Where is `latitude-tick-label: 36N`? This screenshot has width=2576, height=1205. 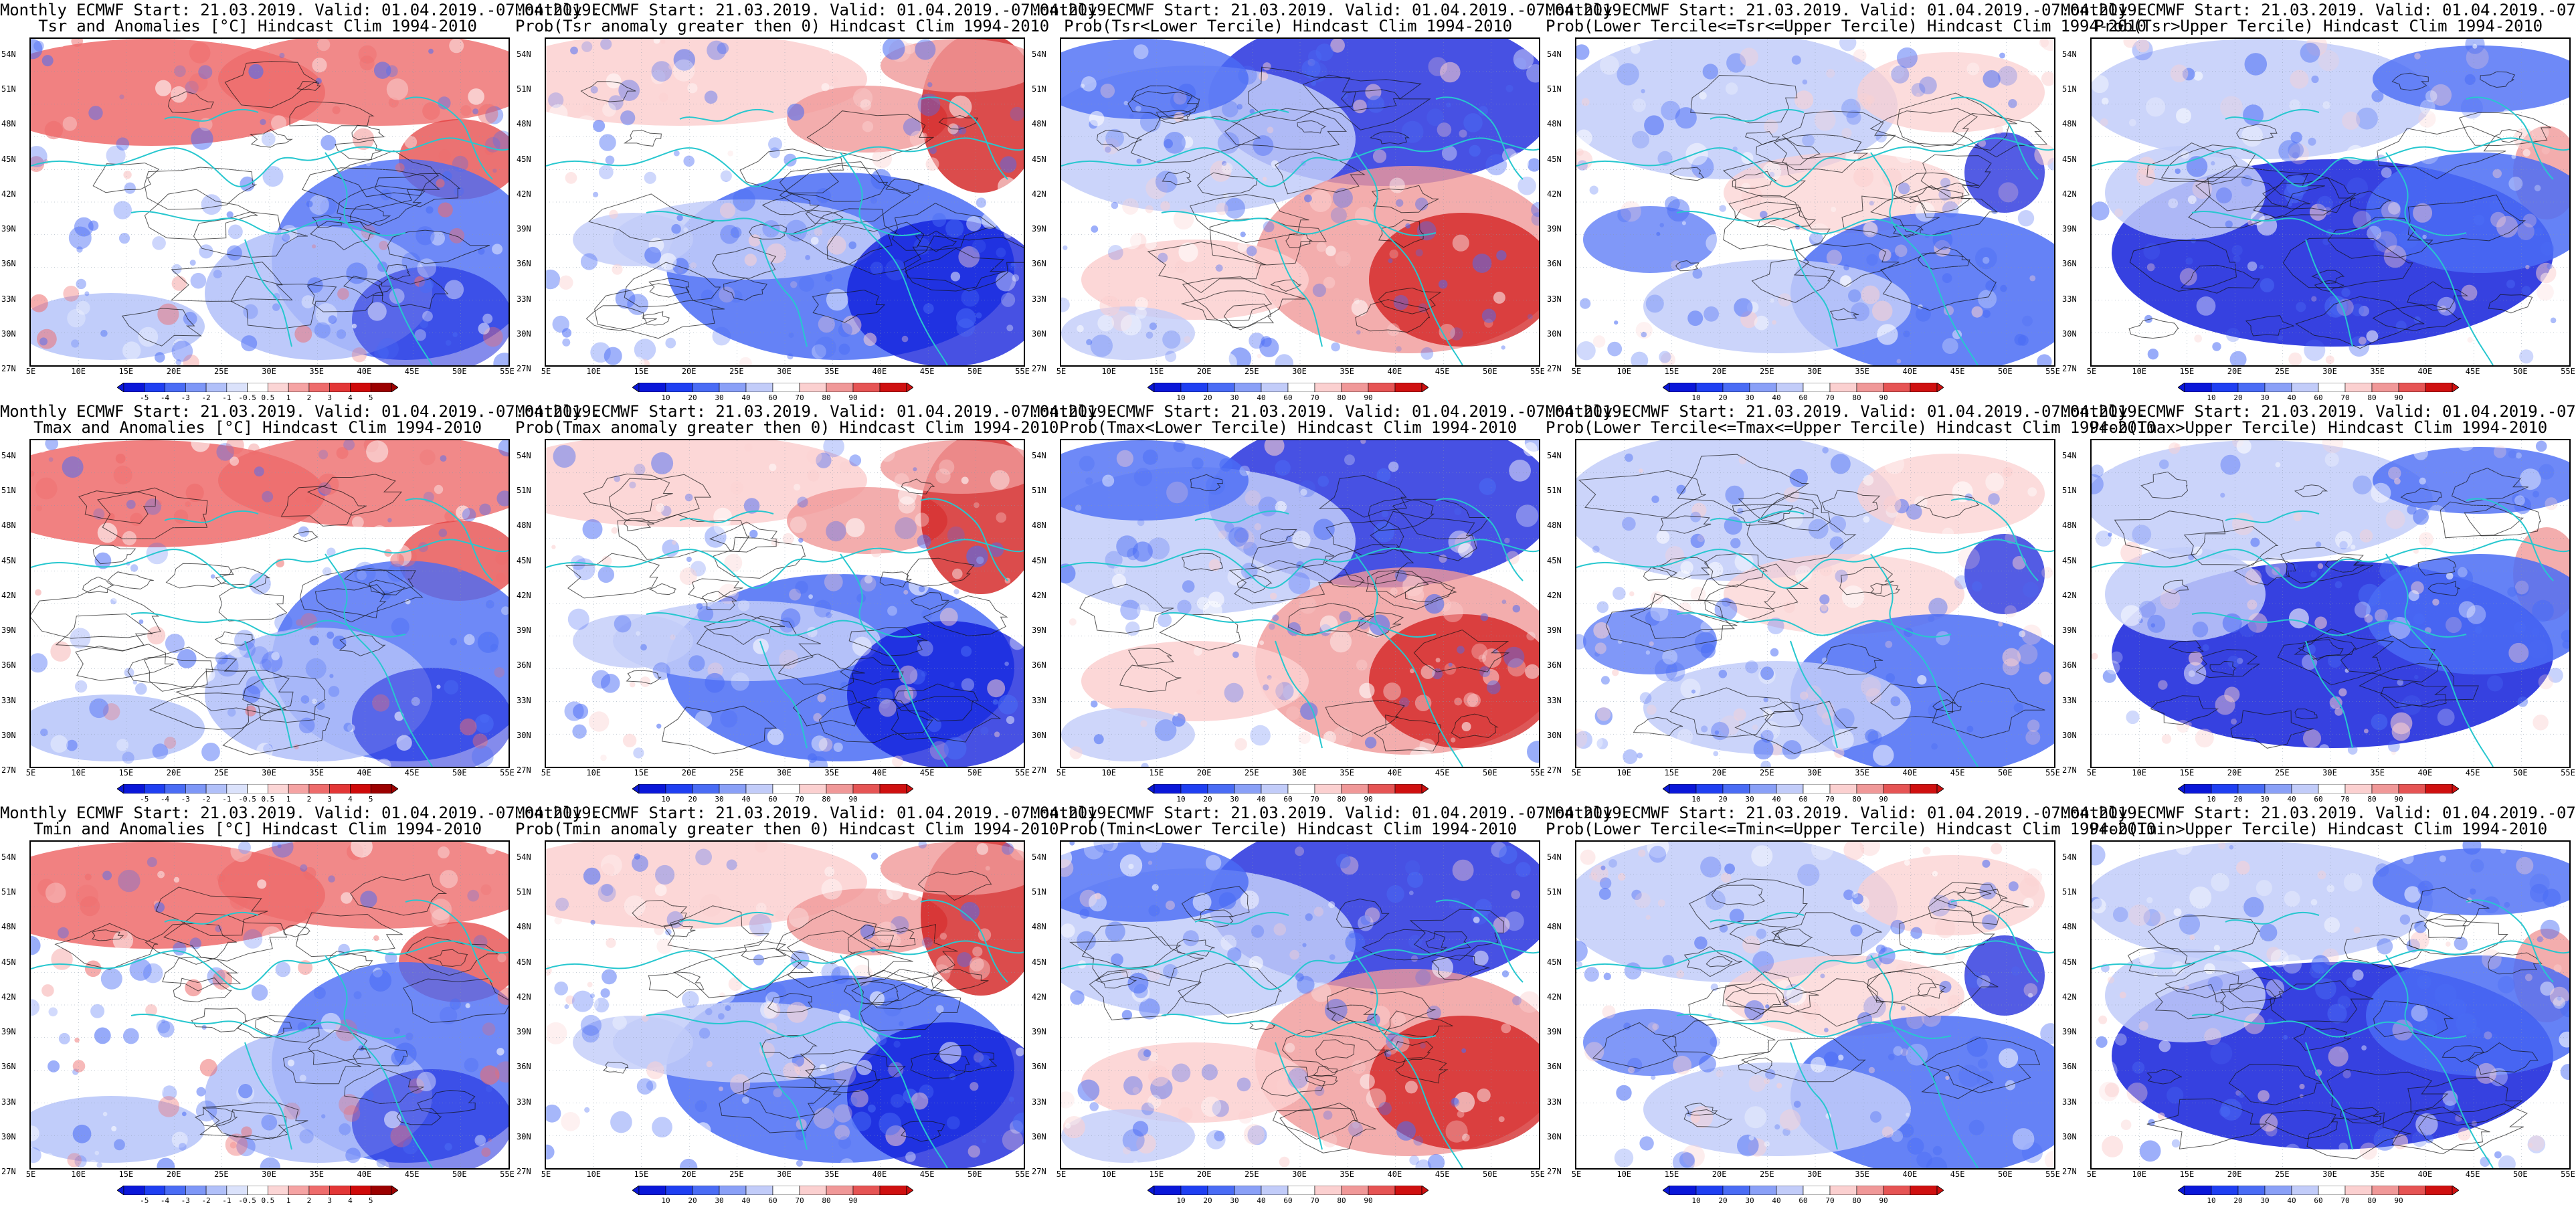
latitude-tick-label: 36N is located at coordinates (8, 1067).